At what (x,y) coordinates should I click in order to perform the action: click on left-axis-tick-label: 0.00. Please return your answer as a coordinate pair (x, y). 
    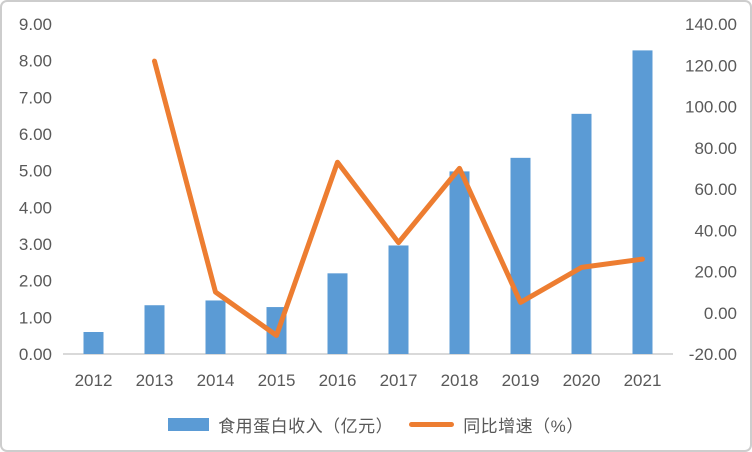
    Looking at the image, I should click on (35, 354).